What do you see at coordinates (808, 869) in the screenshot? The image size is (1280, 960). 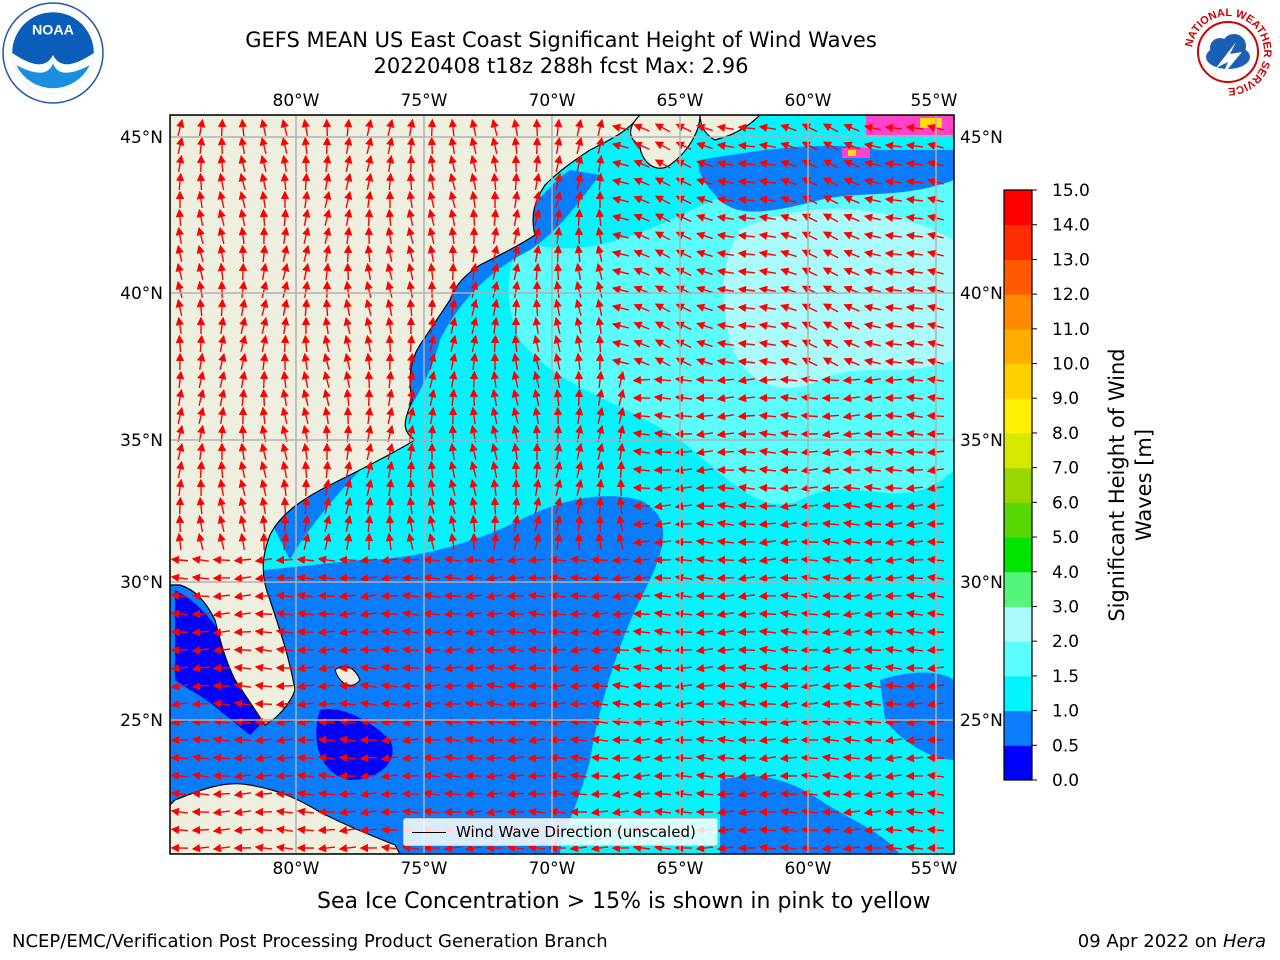 I see `lon-label-bottom: 60°W` at bounding box center [808, 869].